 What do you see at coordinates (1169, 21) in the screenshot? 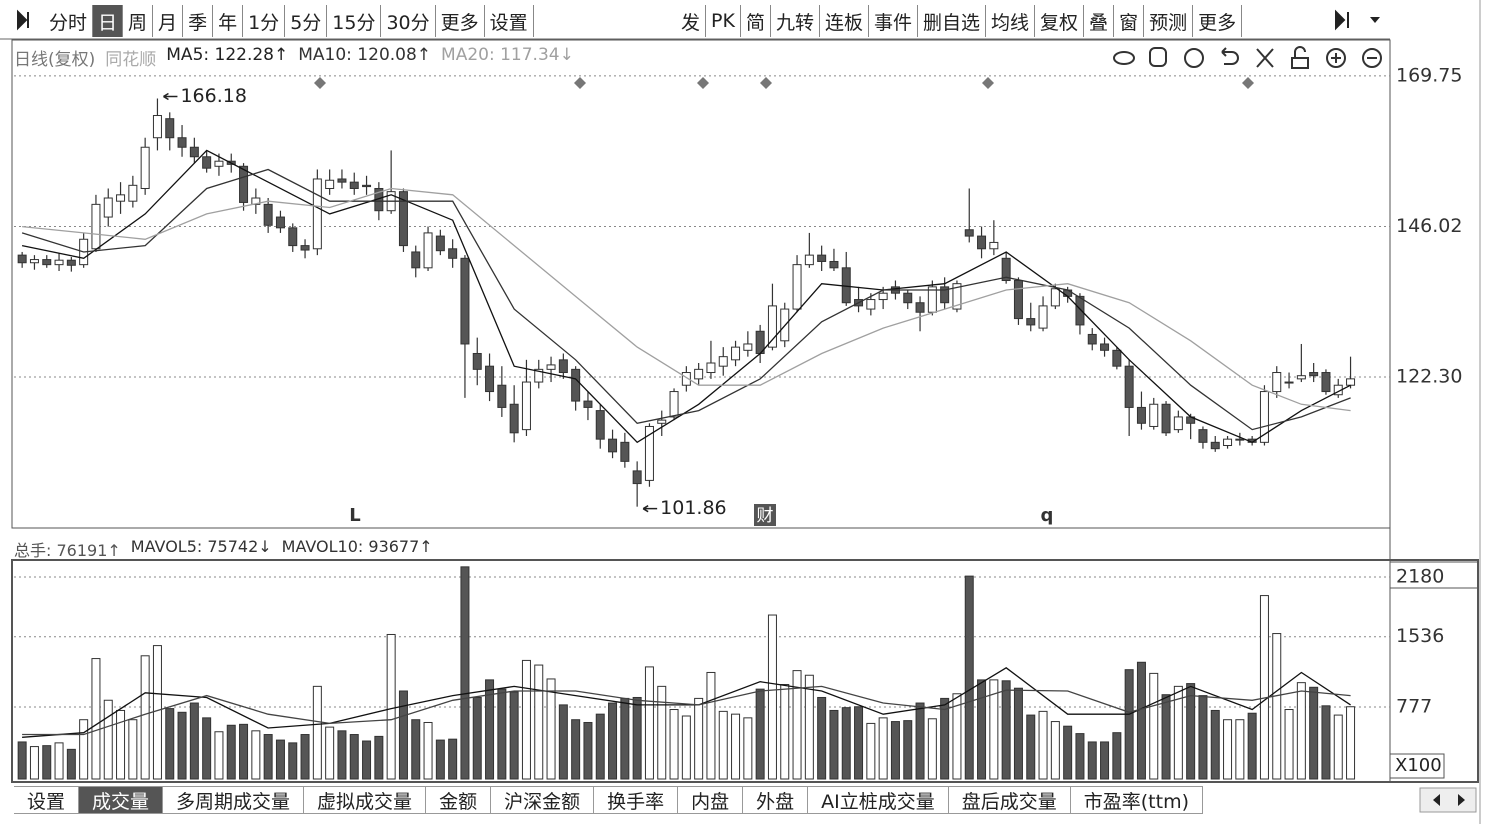
I see `toolbar-button: 预测` at bounding box center [1169, 21].